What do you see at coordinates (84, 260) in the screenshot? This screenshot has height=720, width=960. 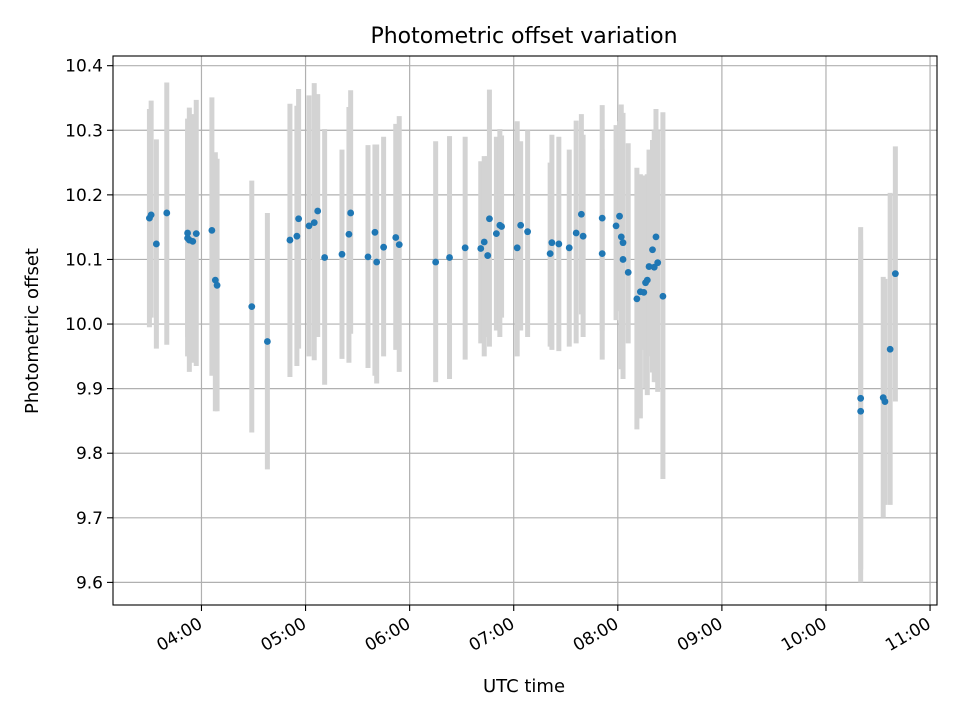 I see `y-tick-label: 10.1` at bounding box center [84, 260].